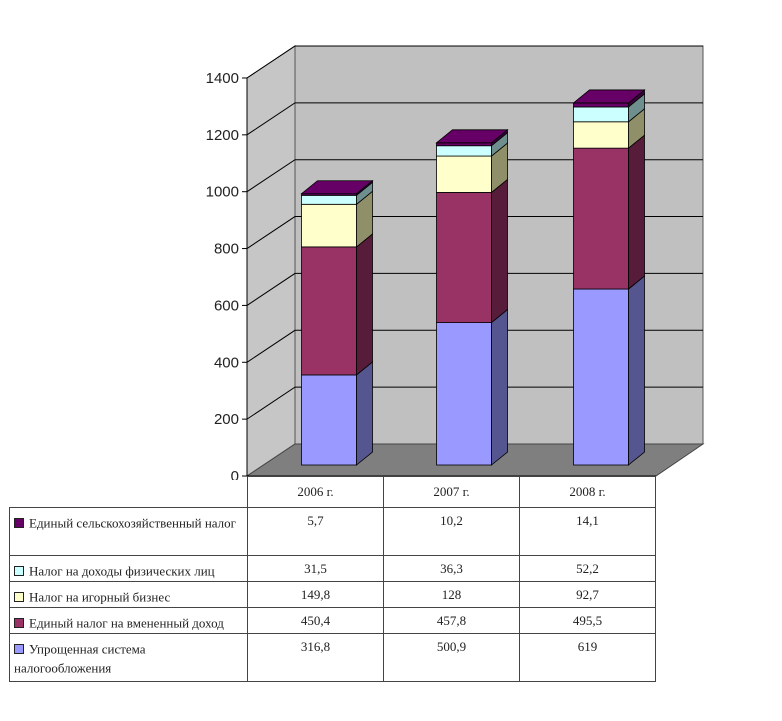 The image size is (782, 721). What do you see at coordinates (587, 594) in the screenshot?
I see `table-cell-value: 92,7` at bounding box center [587, 594].